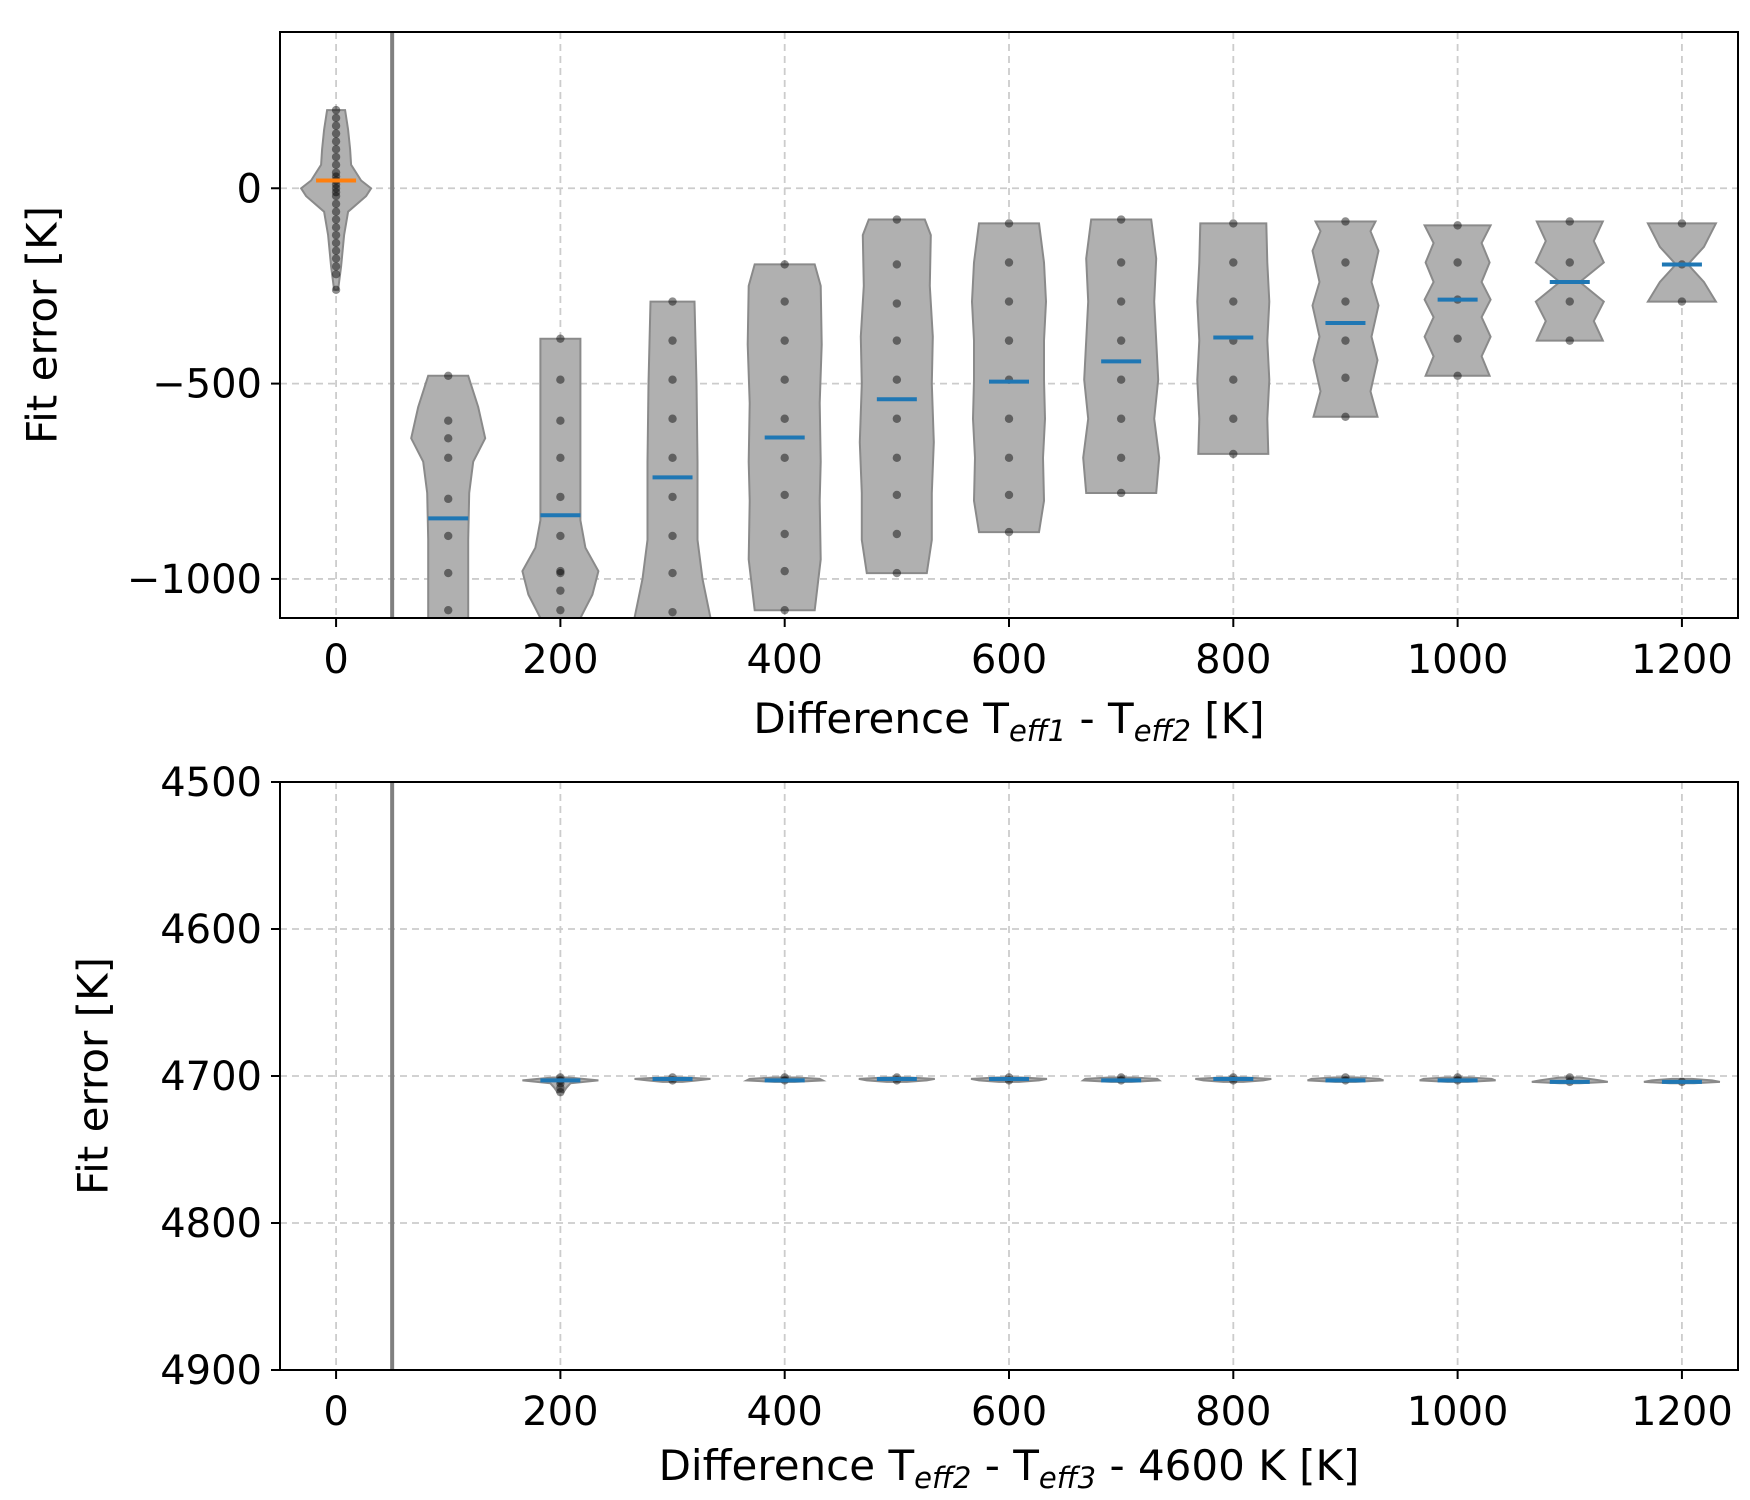 The height and width of the screenshot is (1500, 1750). What do you see at coordinates (1233, 660) in the screenshot?
I see `top-x-tick-label: 800` at bounding box center [1233, 660].